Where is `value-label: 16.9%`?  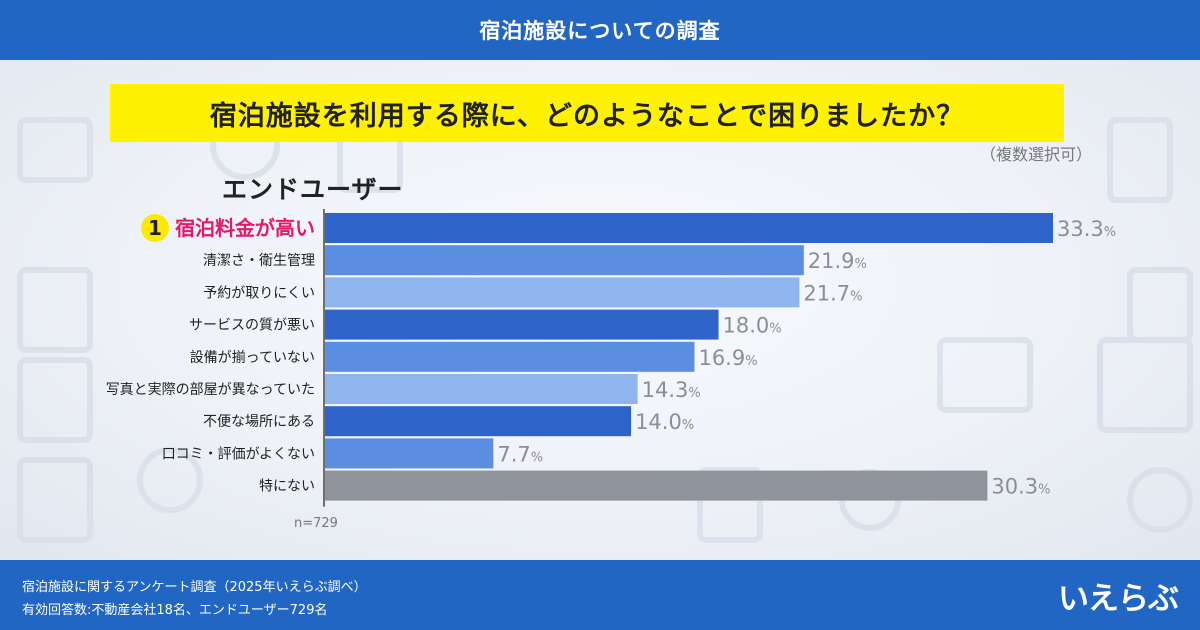 value-label: 16.9% is located at coordinates (727, 358).